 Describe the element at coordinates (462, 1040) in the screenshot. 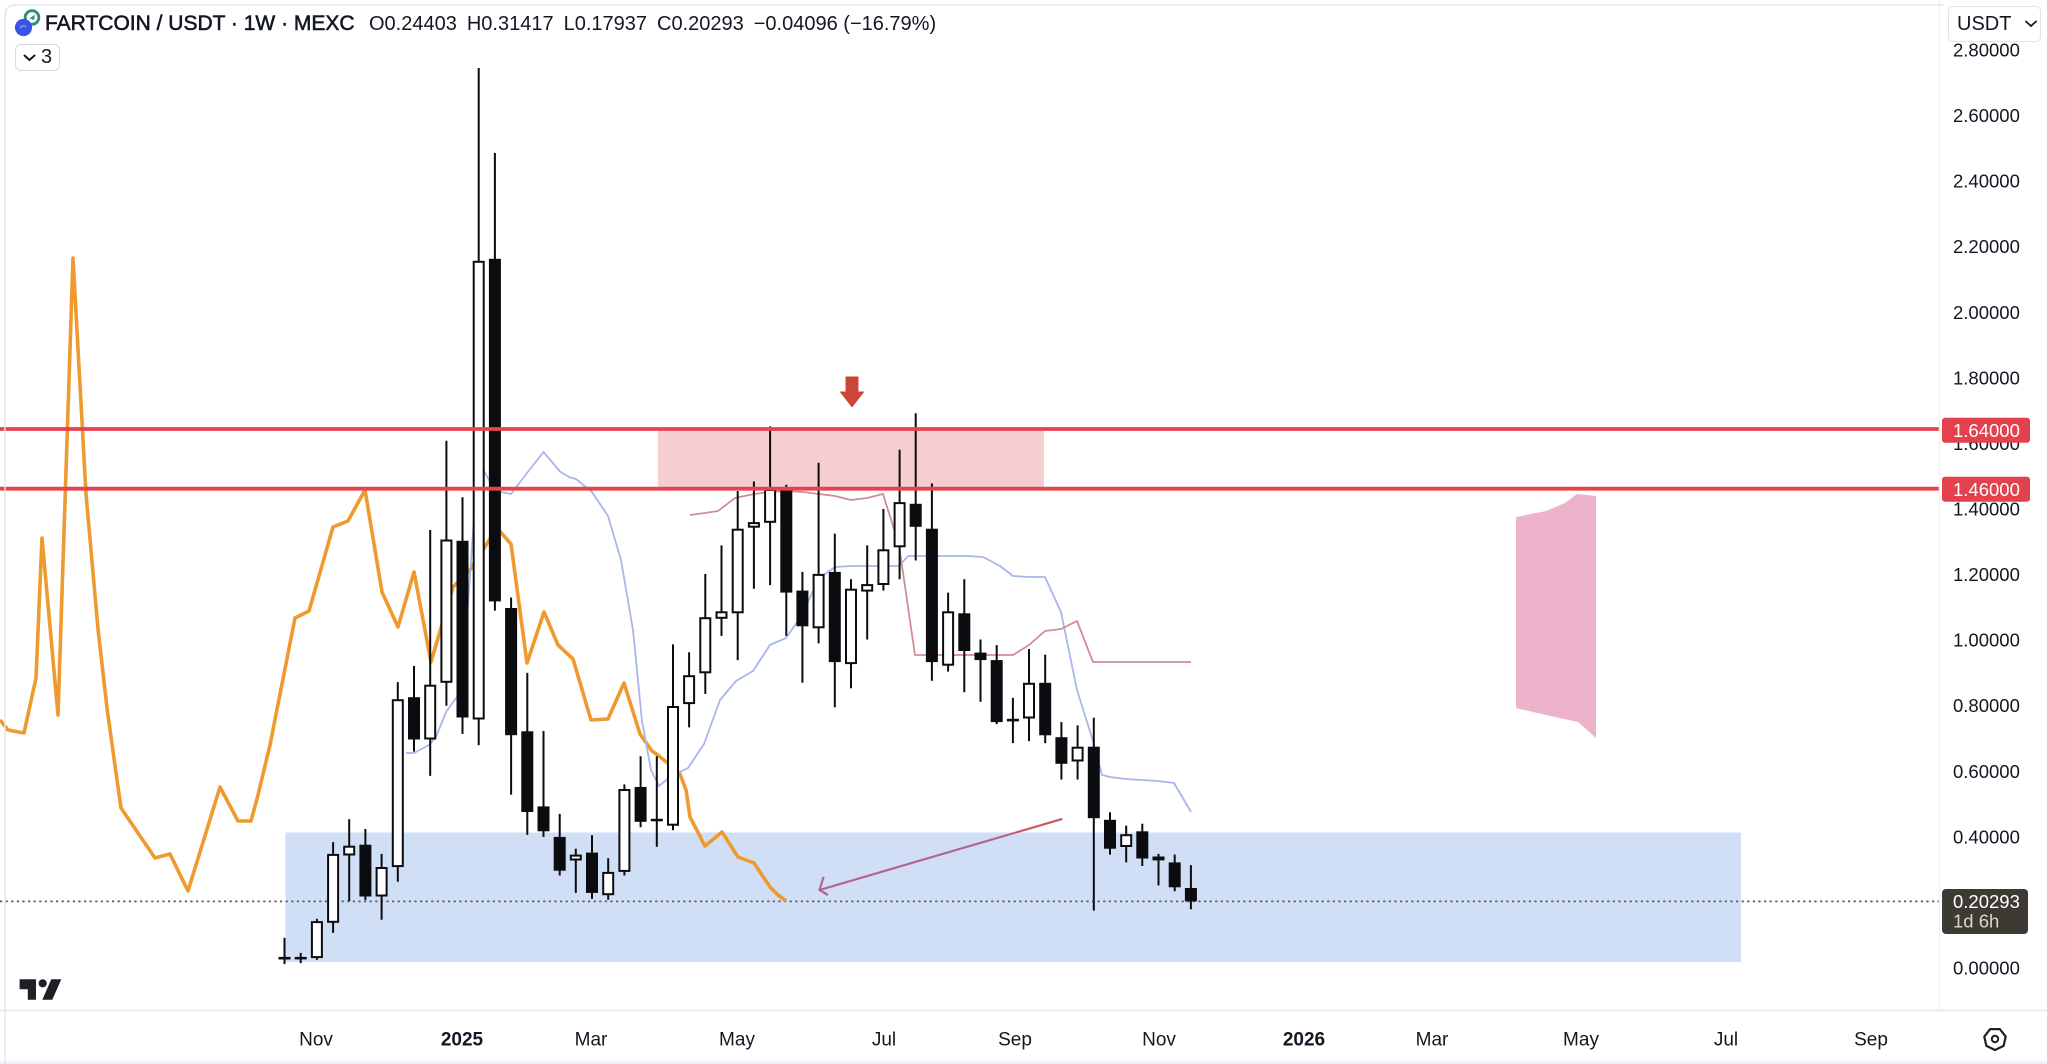

I see `svg-text: 2025` at that location.